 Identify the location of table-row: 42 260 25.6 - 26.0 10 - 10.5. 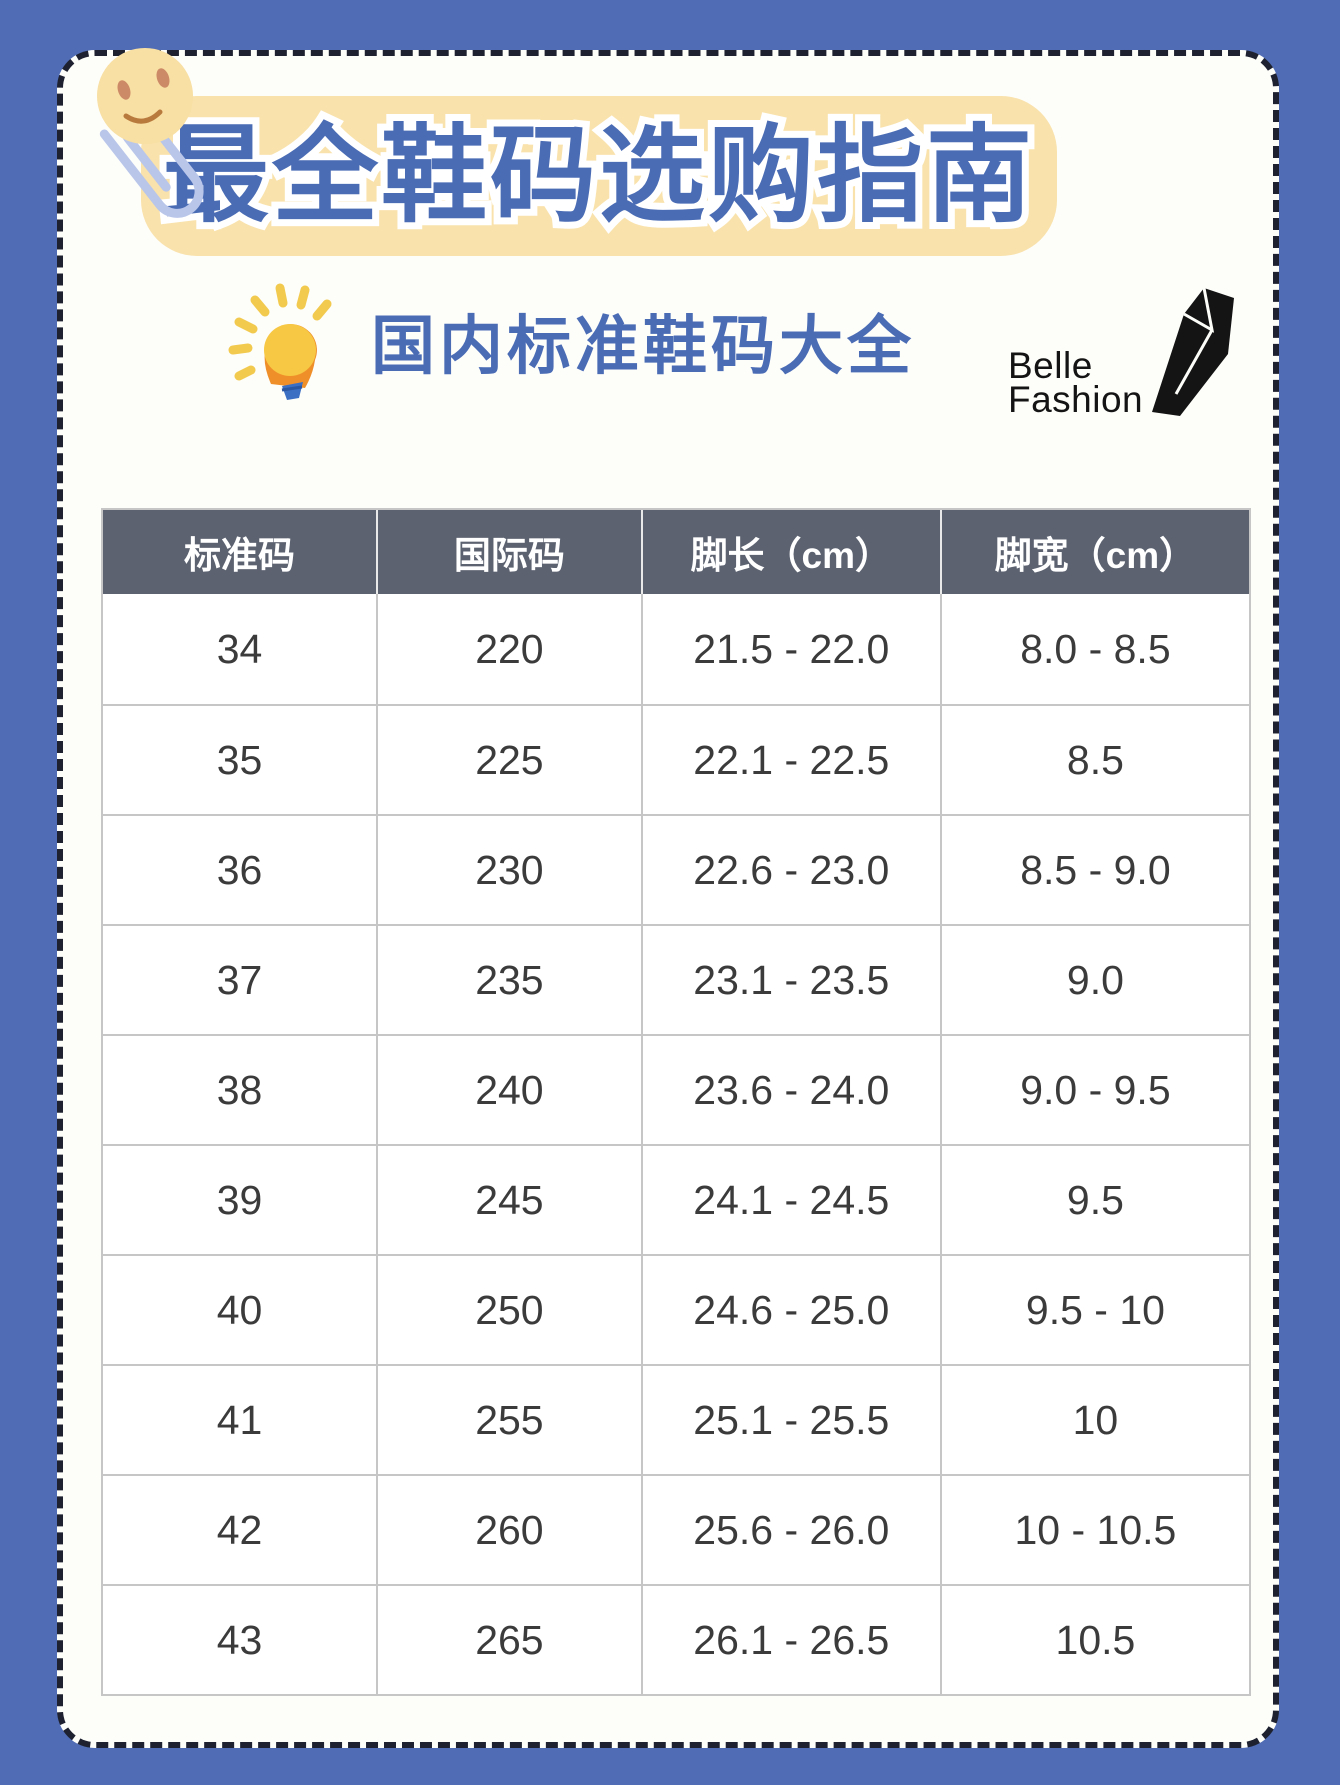
(676, 1529).